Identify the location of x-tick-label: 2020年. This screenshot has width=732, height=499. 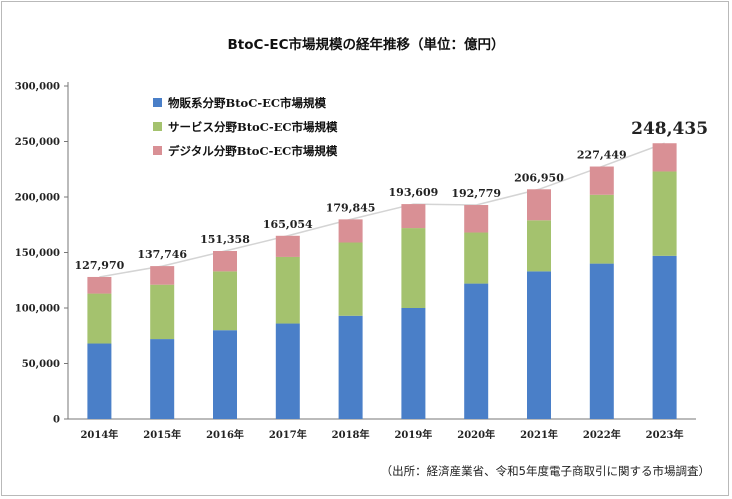
(476, 434).